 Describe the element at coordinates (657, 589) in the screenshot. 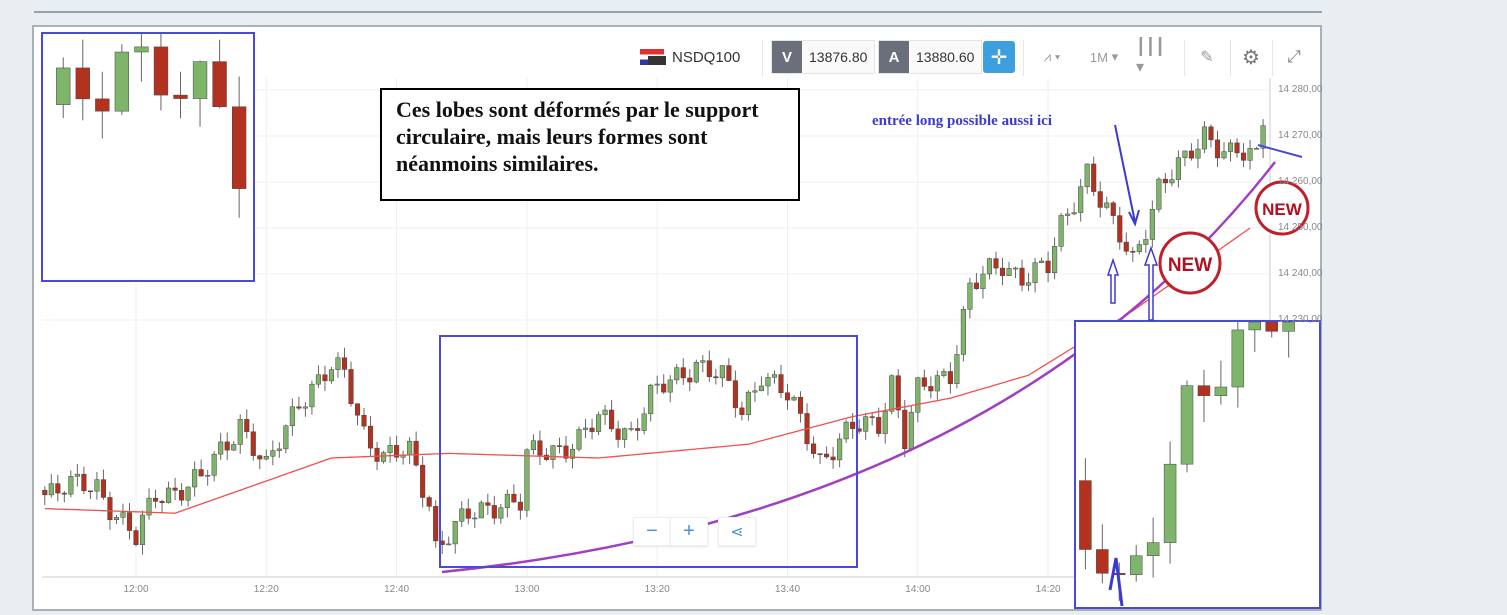

I see `x-tick-label: 13:20` at that location.